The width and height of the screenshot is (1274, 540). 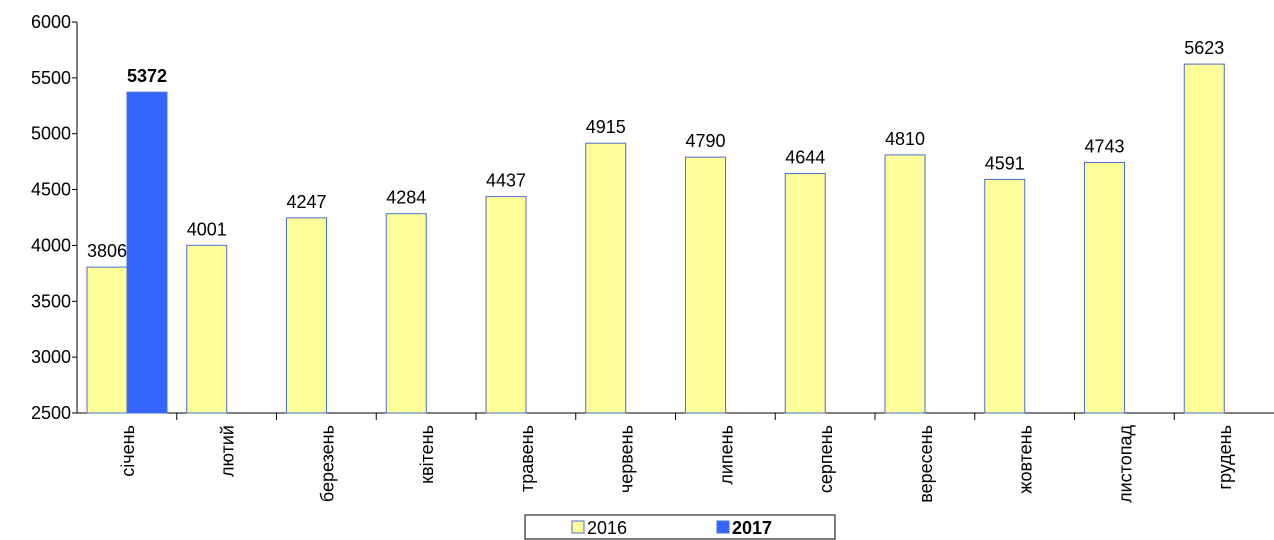 I want to click on x-tick-label: листопад, so click(x=1125, y=464).